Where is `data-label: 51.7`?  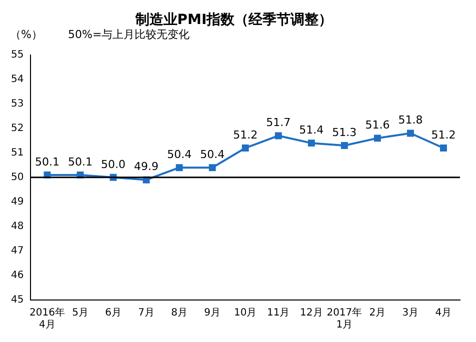 data-label: 51.7 is located at coordinates (278, 123).